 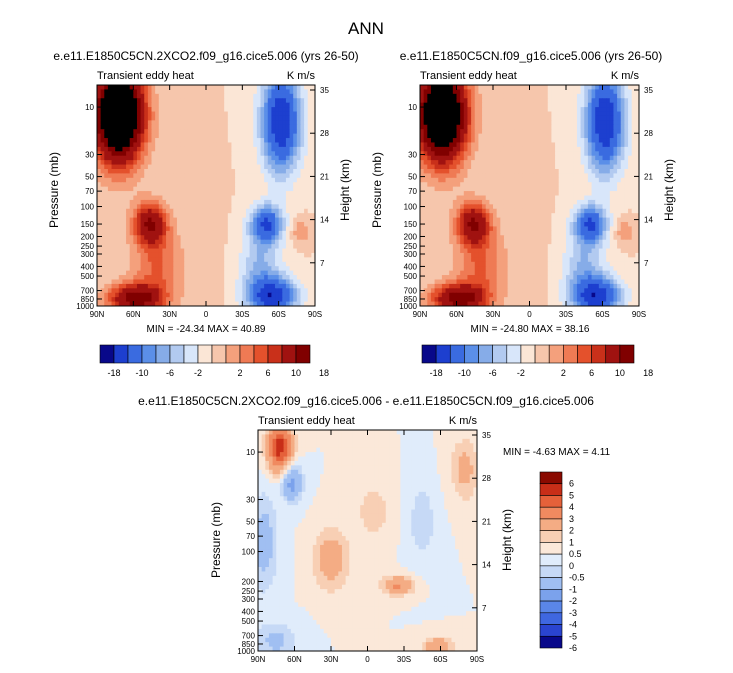 I want to click on panel-left-colorbar-label: -10, so click(x=141, y=373).